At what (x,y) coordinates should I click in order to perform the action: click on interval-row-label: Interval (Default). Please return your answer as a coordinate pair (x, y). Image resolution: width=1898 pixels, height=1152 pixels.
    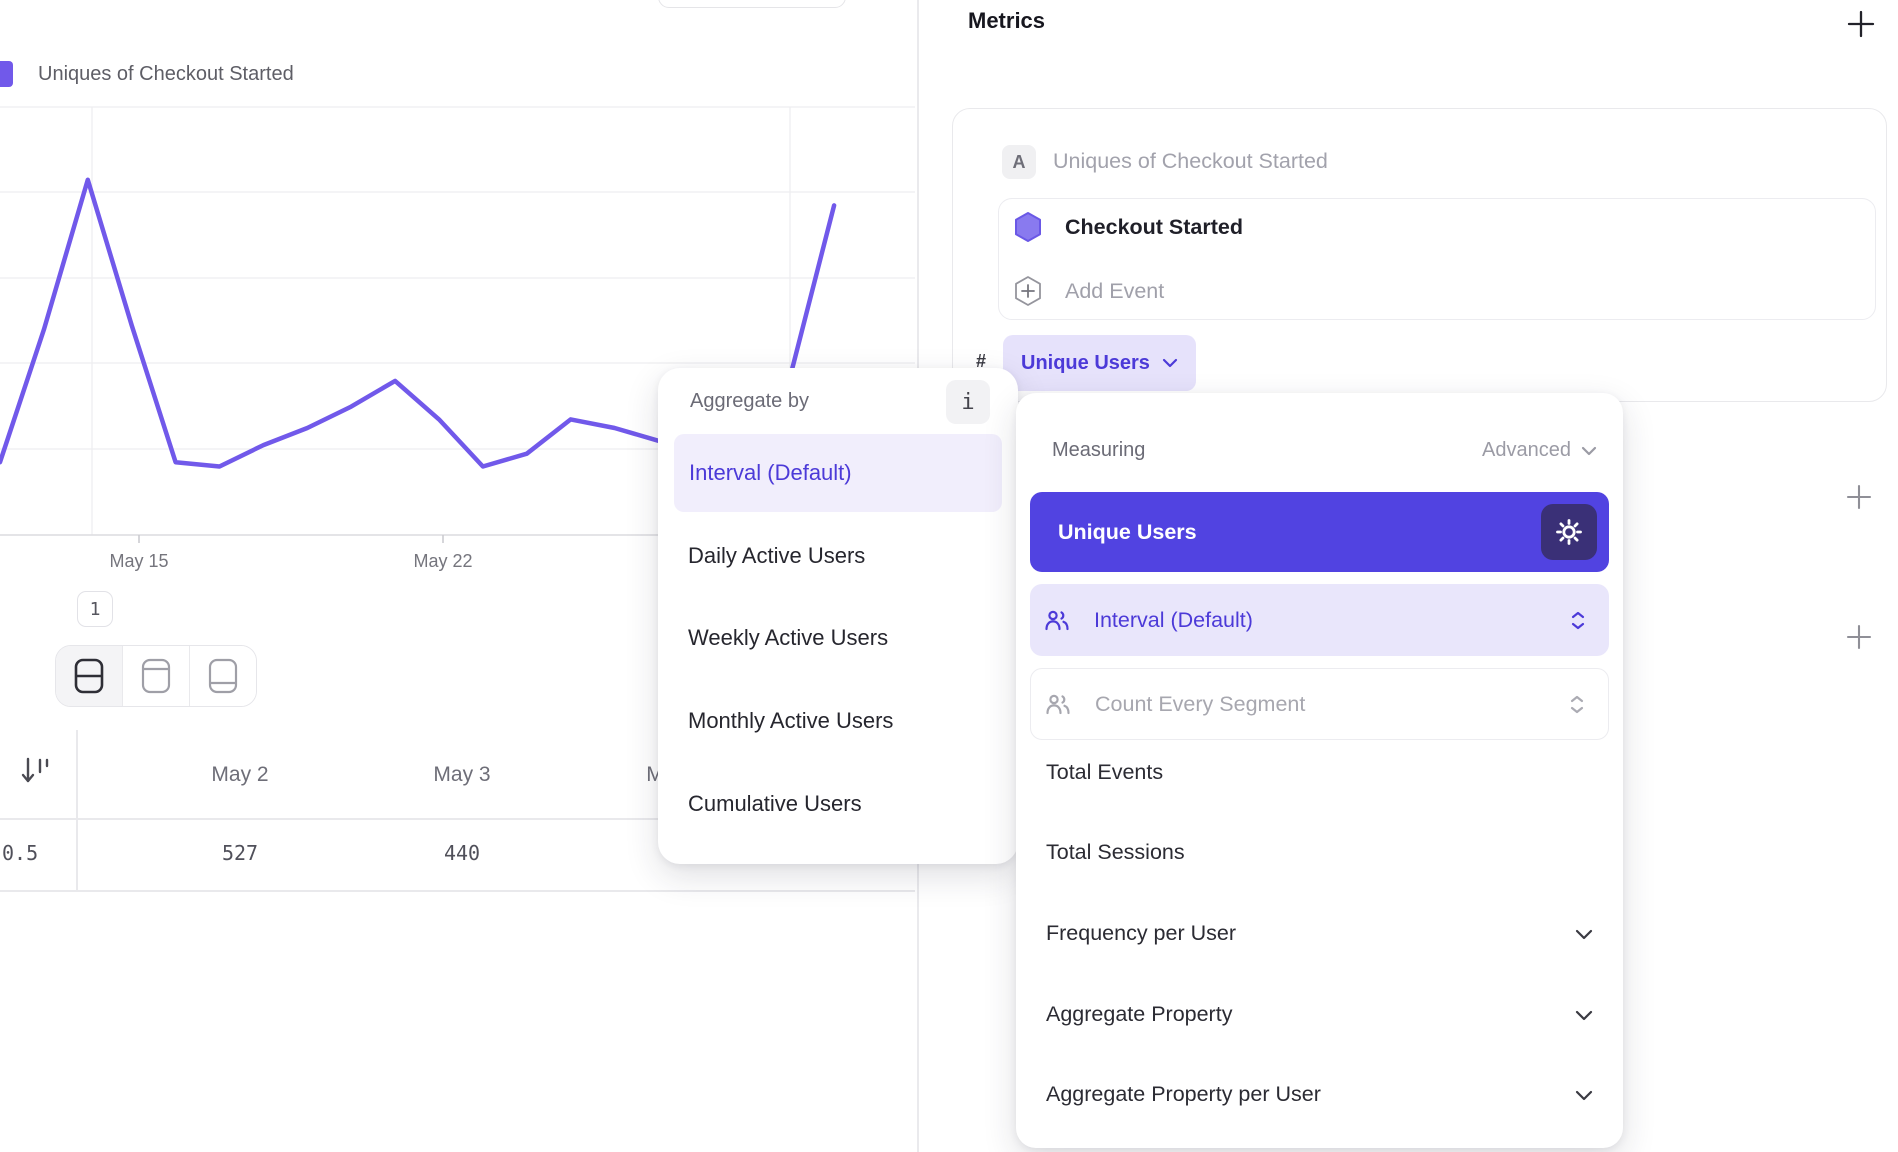
    Looking at the image, I should click on (1173, 619).